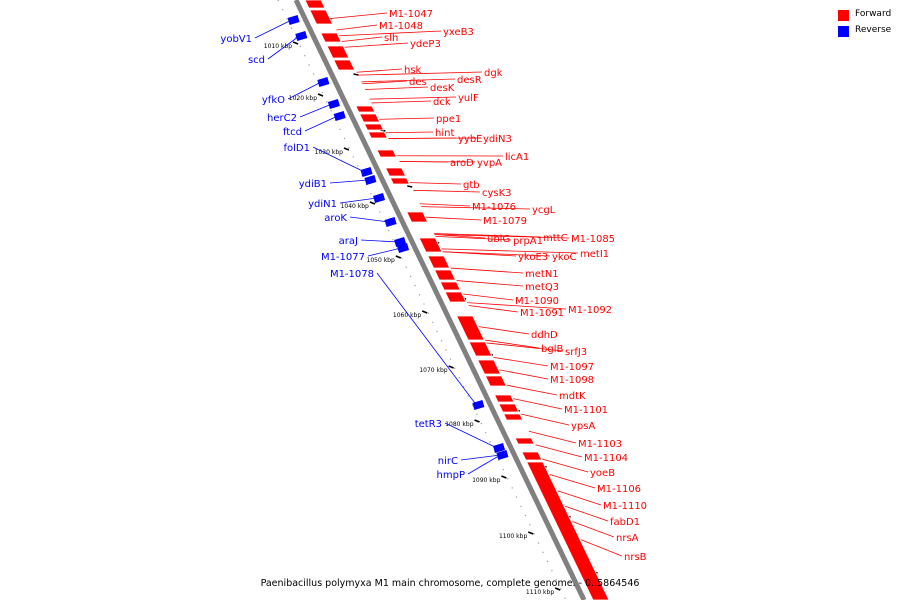 The image size is (900, 600). I want to click on gene-label-m1-1106: M1-1106, so click(619, 489).